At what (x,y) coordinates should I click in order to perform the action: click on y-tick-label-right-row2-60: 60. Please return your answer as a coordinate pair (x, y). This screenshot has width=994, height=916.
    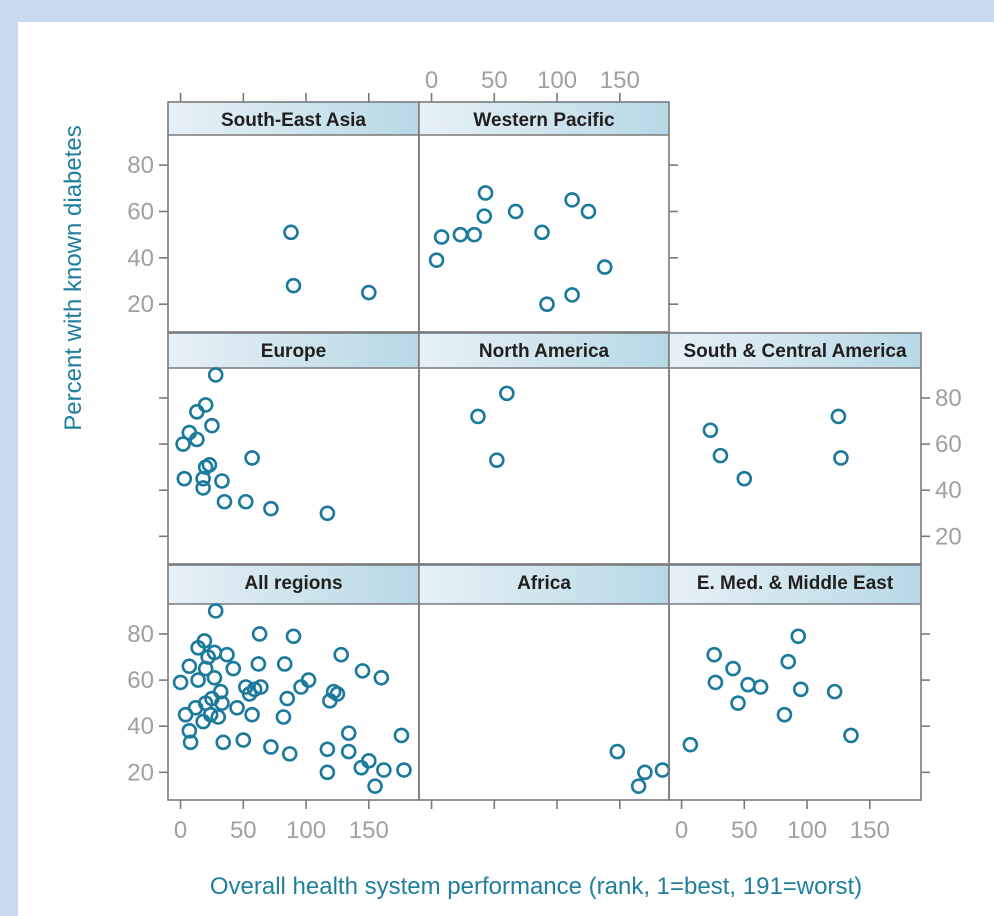
    Looking at the image, I should click on (948, 444).